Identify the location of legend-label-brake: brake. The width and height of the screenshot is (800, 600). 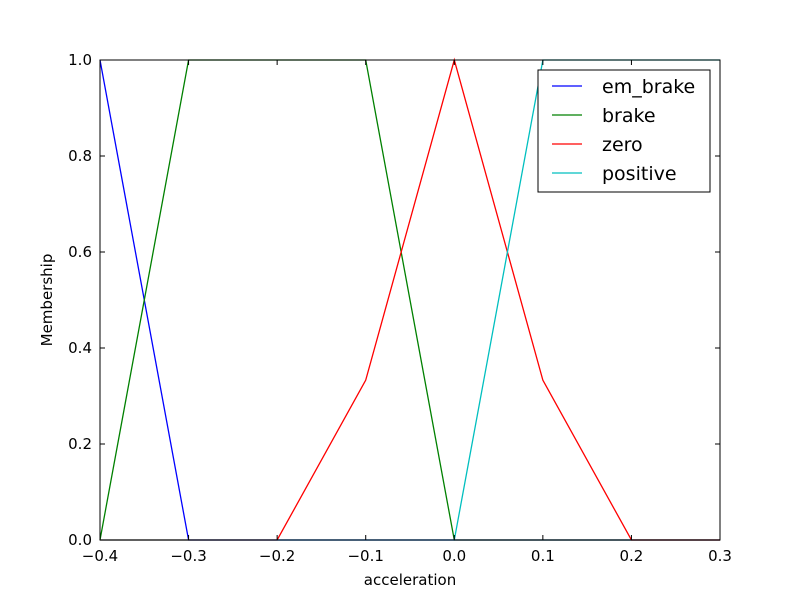
(629, 116).